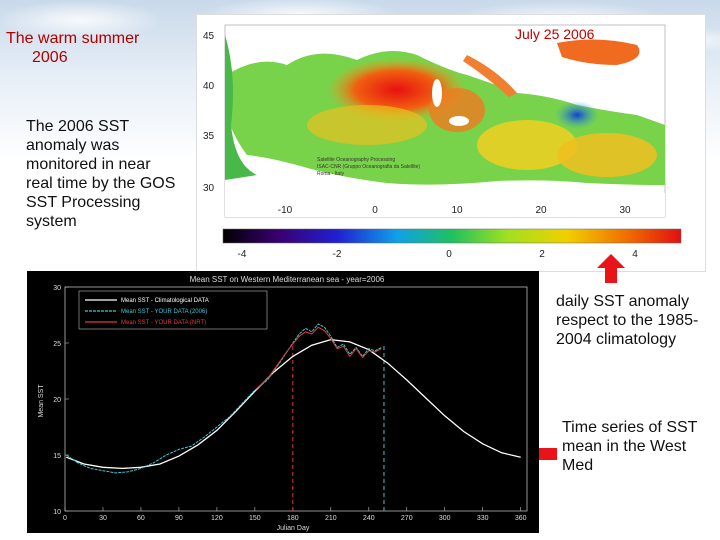  Describe the element at coordinates (57, 456) in the screenshot. I see `y-tick-label: 15` at that location.